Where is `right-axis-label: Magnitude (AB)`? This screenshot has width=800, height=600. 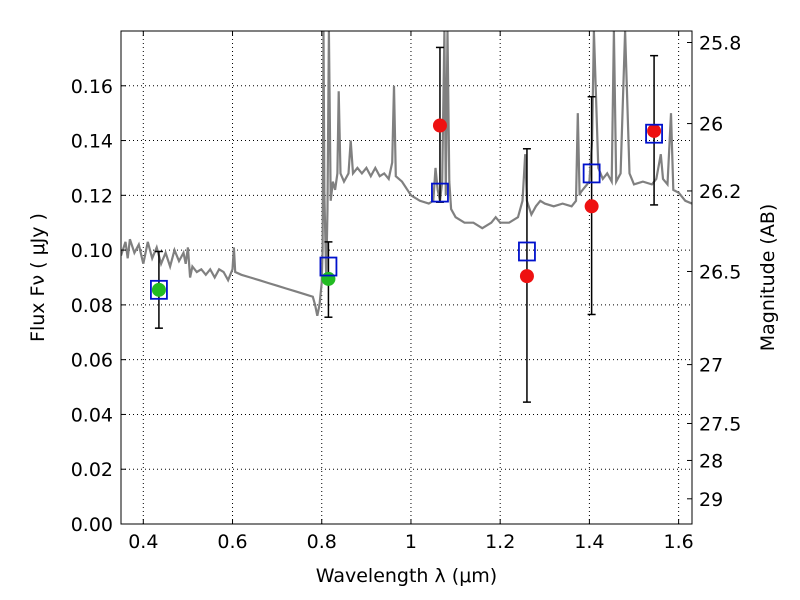
right-axis-label: Magnitude (AB) is located at coordinates (768, 278).